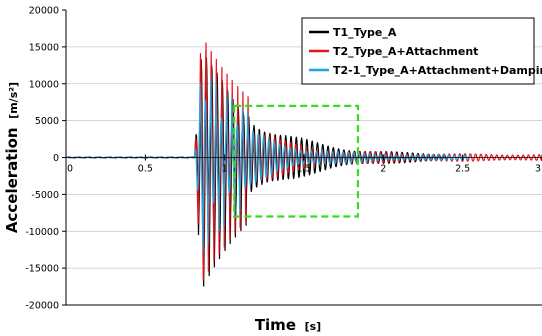 The height and width of the screenshot is (336, 542). I want to click on y-tick-label-4: 0, so click(56, 158).